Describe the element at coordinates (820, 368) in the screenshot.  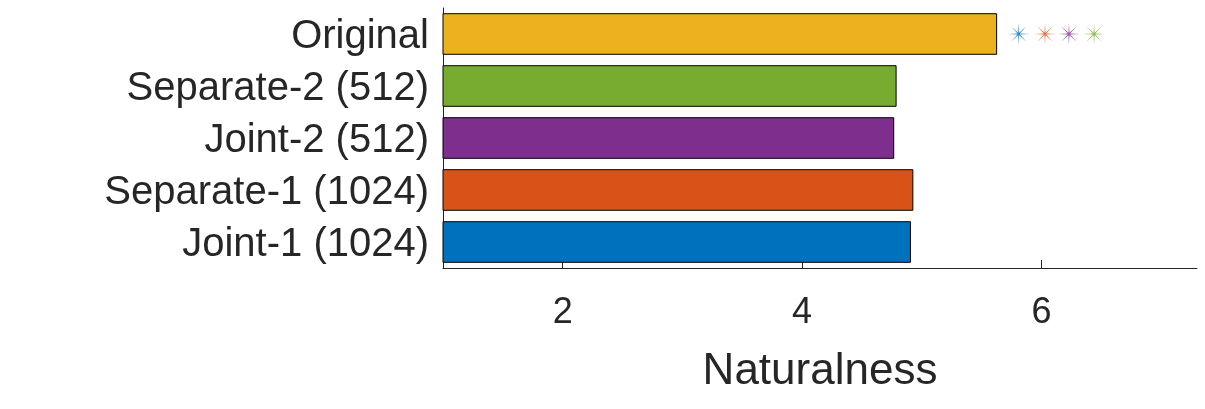
I see `x-axis-title: Naturalness` at that location.